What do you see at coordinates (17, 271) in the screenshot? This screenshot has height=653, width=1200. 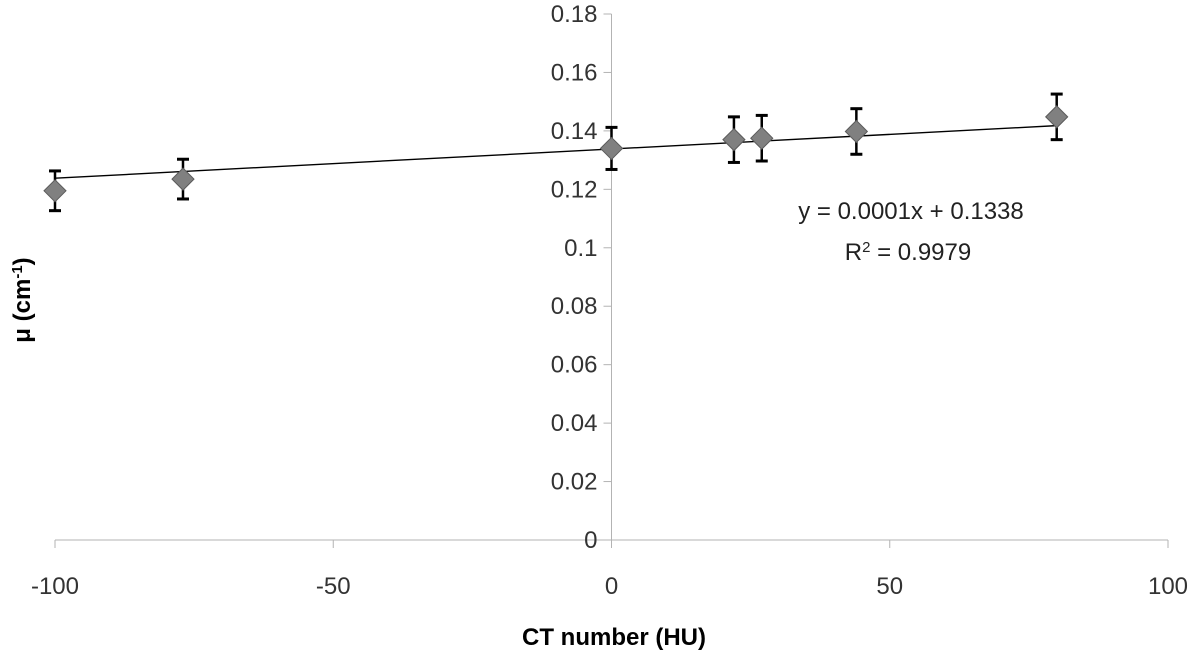 I see `y-axis-title-superscript: -1` at bounding box center [17, 271].